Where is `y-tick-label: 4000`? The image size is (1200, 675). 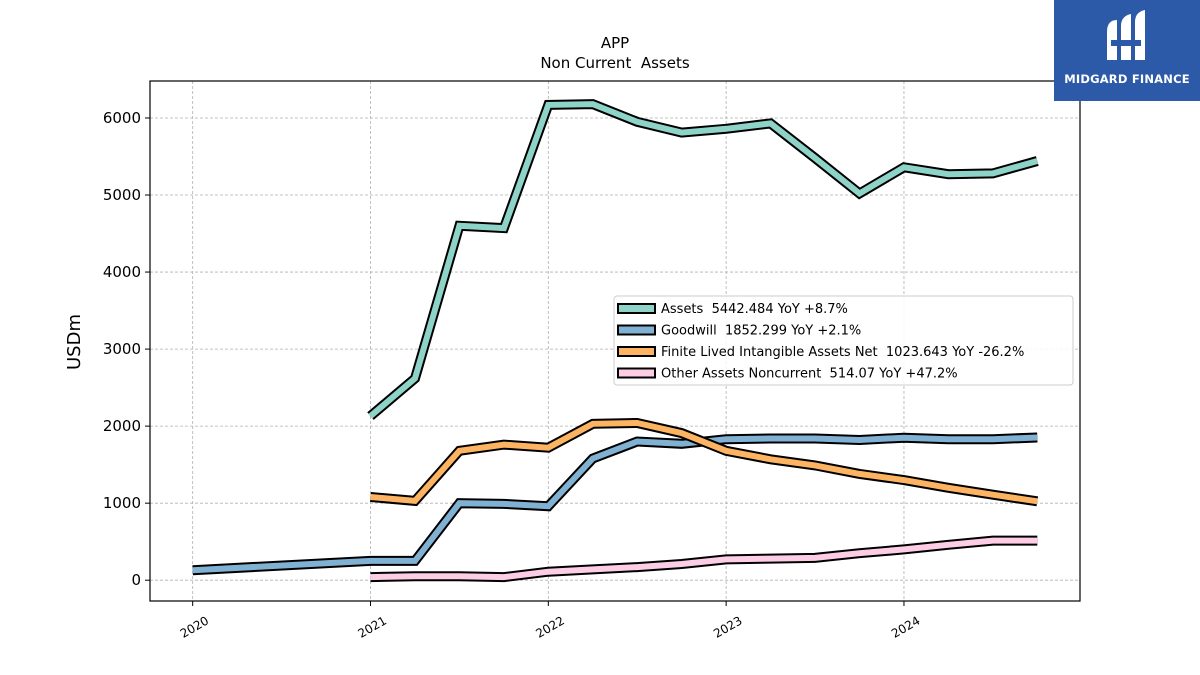 y-tick-label: 4000 is located at coordinates (122, 272).